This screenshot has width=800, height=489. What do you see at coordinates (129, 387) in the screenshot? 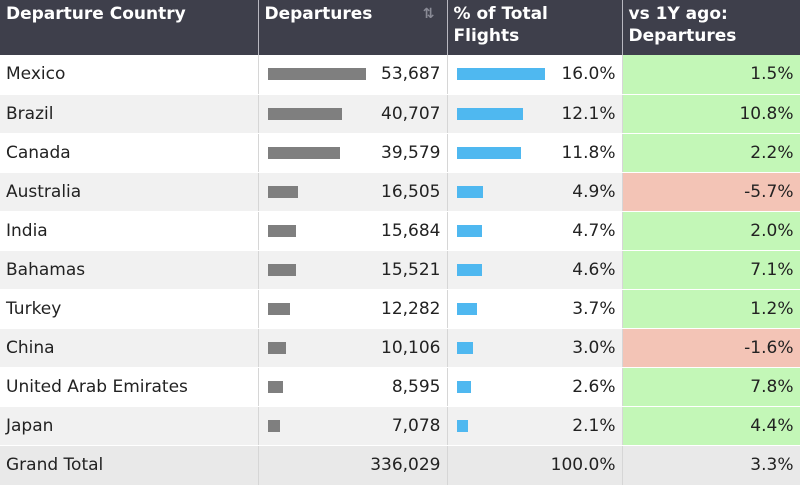
I see `country-cell: United Arab Emirates` at bounding box center [129, 387].